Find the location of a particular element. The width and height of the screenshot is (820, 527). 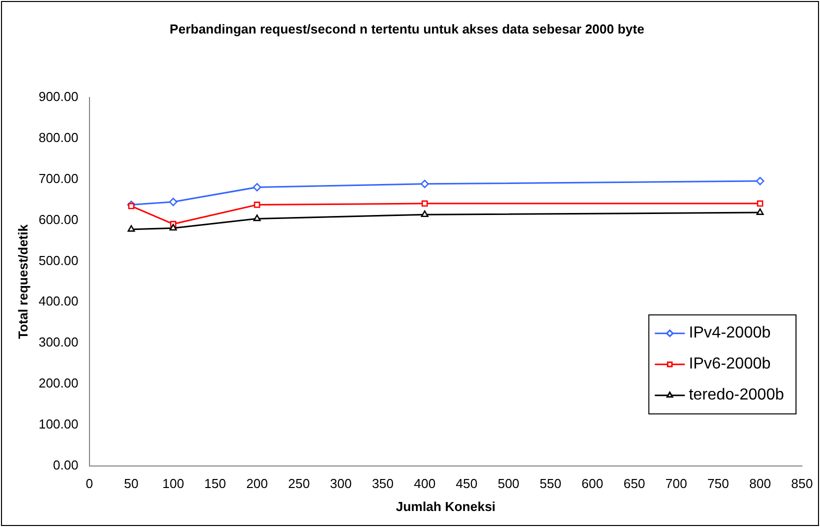

x-tick-label: 700 is located at coordinates (676, 484).